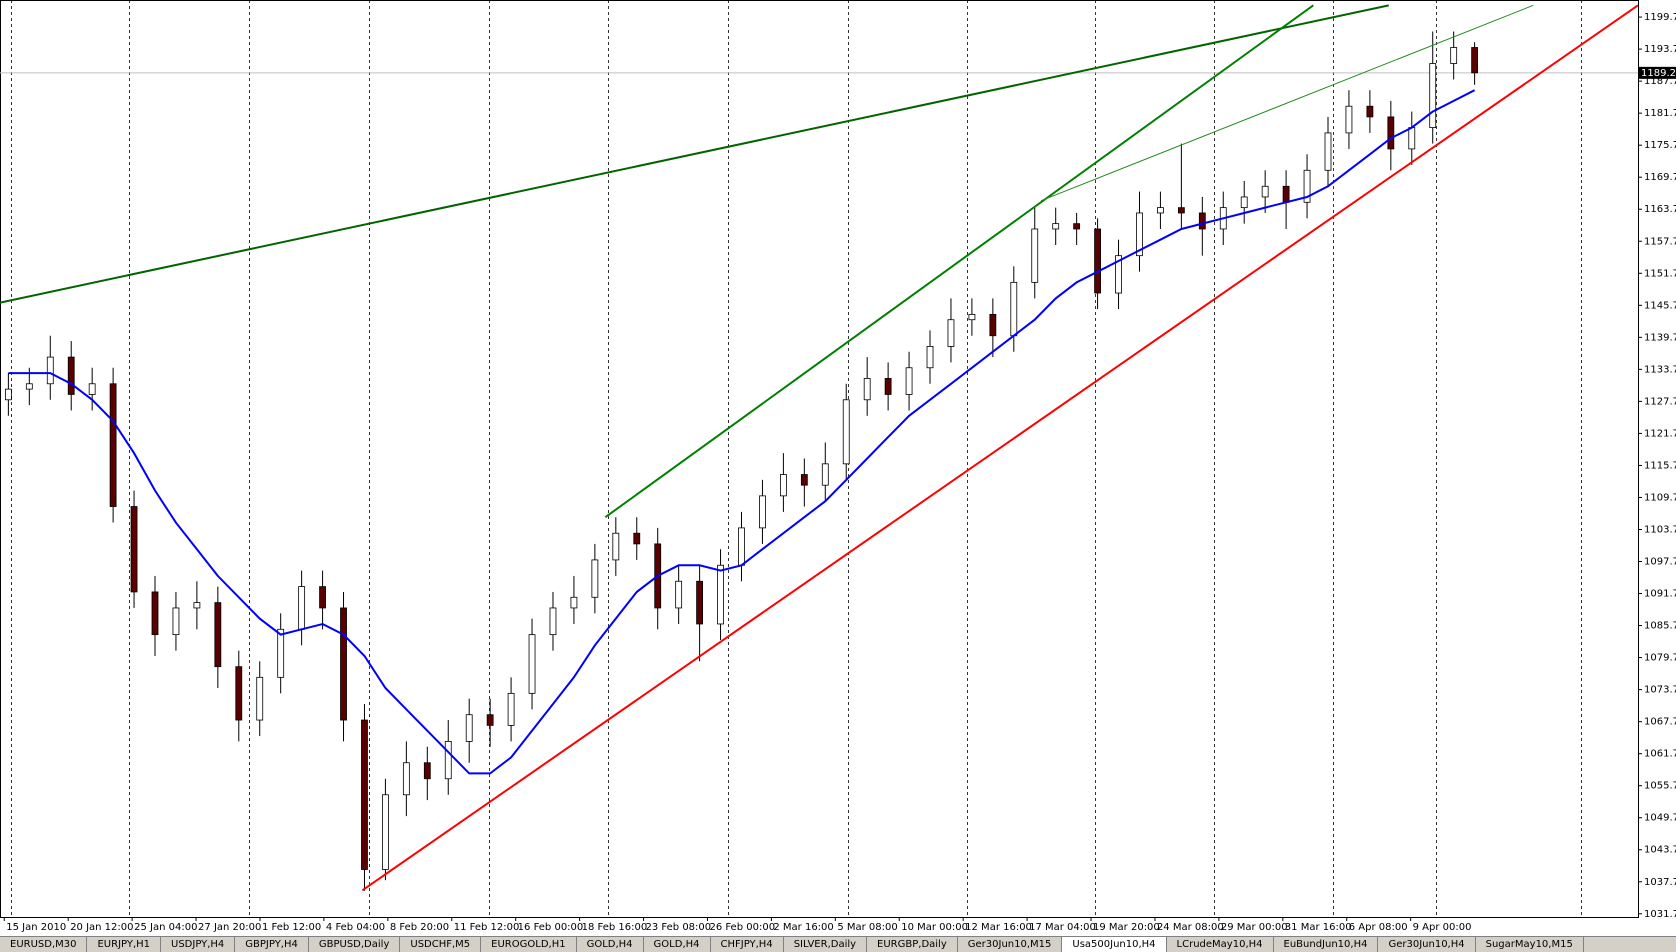 Image resolution: width=1676 pixels, height=952 pixels. Describe the element at coordinates (1660, 754) in the screenshot. I see `y-tick-label: 1061.70` at that location.